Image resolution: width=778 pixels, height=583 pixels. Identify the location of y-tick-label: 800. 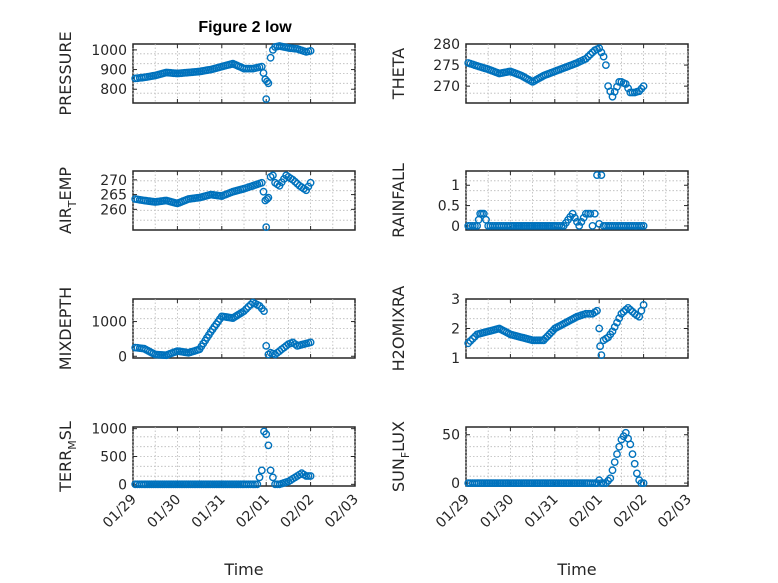
(113, 90).